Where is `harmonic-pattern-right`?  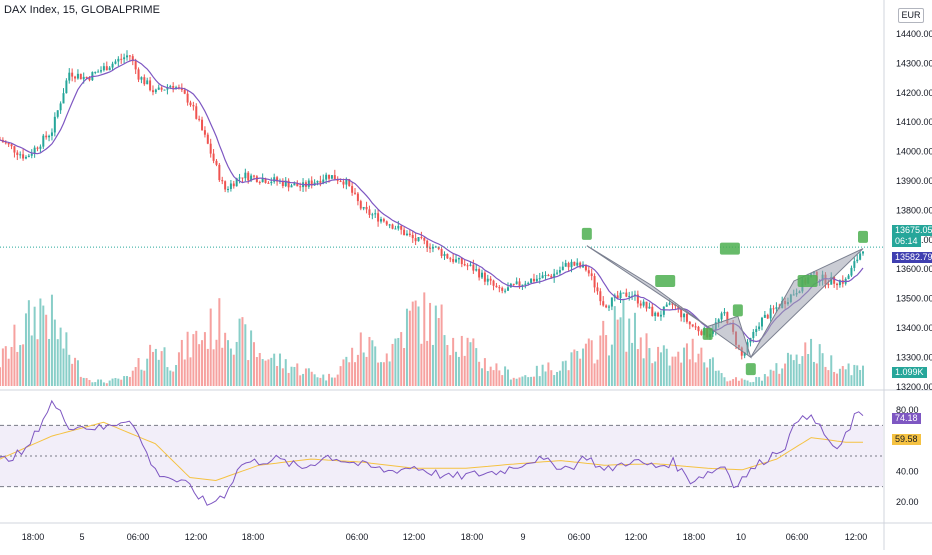 harmonic-pattern-right is located at coordinates (807, 303).